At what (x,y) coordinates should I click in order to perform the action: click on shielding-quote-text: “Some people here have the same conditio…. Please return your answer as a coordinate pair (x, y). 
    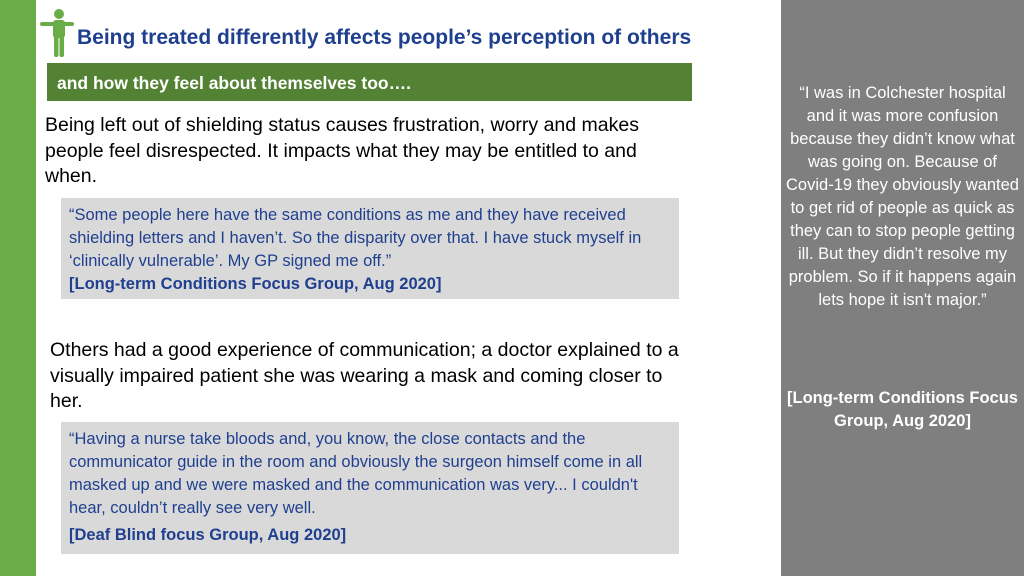
    Looking at the image, I should click on (355, 238).